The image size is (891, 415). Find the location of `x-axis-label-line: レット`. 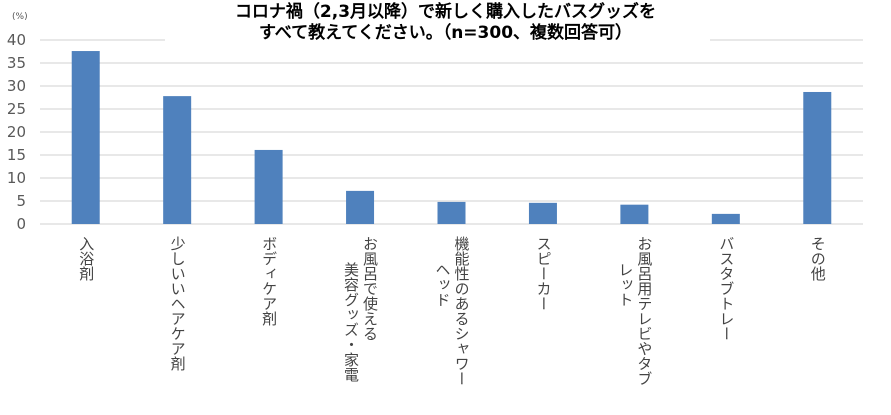

x-axis-label-line: レット is located at coordinates (625, 284).